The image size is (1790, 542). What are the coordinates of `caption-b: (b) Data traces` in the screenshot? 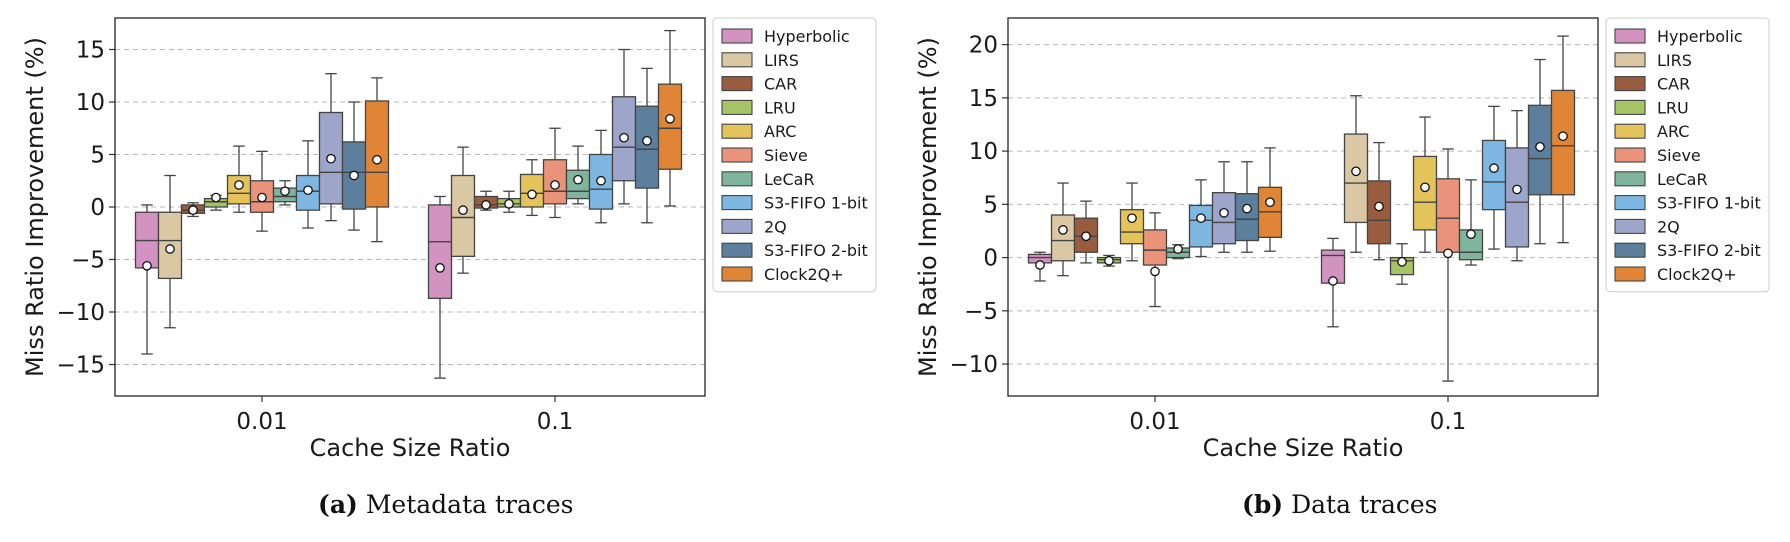 It's located at (1339, 504).